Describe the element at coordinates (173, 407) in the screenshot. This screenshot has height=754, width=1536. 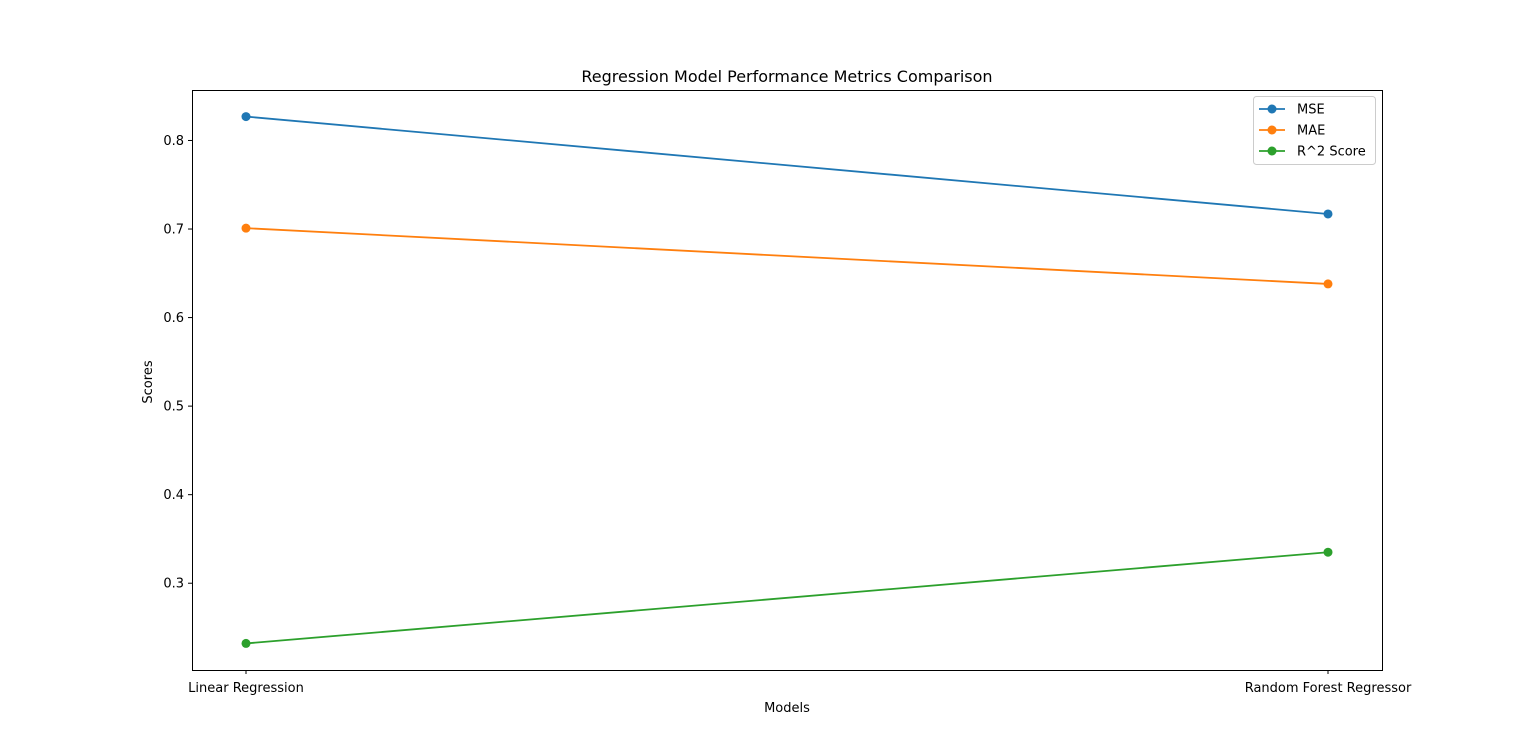
I see `y-tick-label: 0.5` at that location.